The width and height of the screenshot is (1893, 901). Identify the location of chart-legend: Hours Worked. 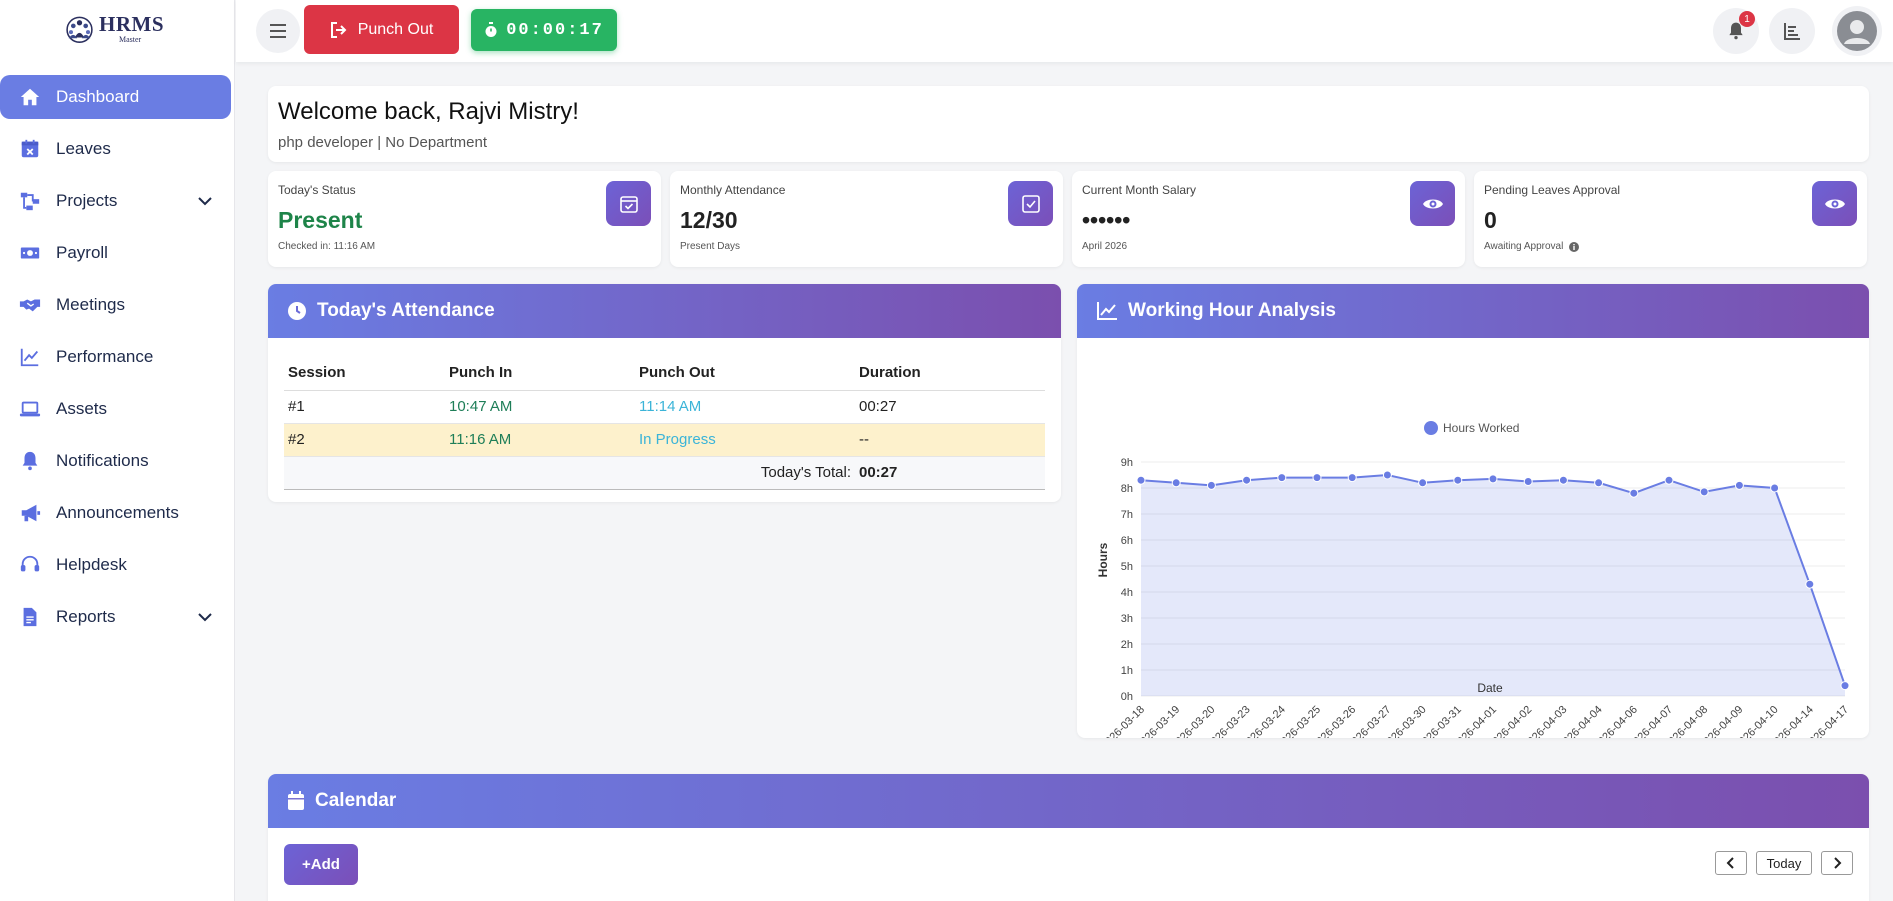
(1471, 428).